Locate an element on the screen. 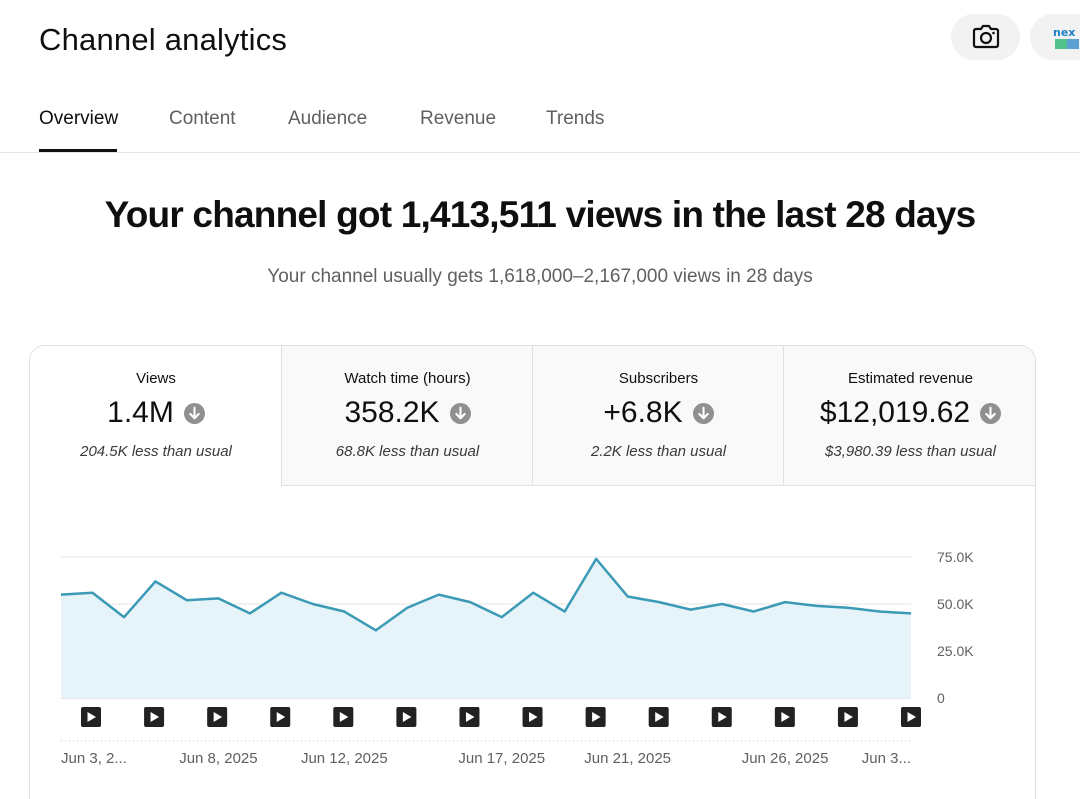 This screenshot has width=1080, height=799. series-area is located at coordinates (486, 628).